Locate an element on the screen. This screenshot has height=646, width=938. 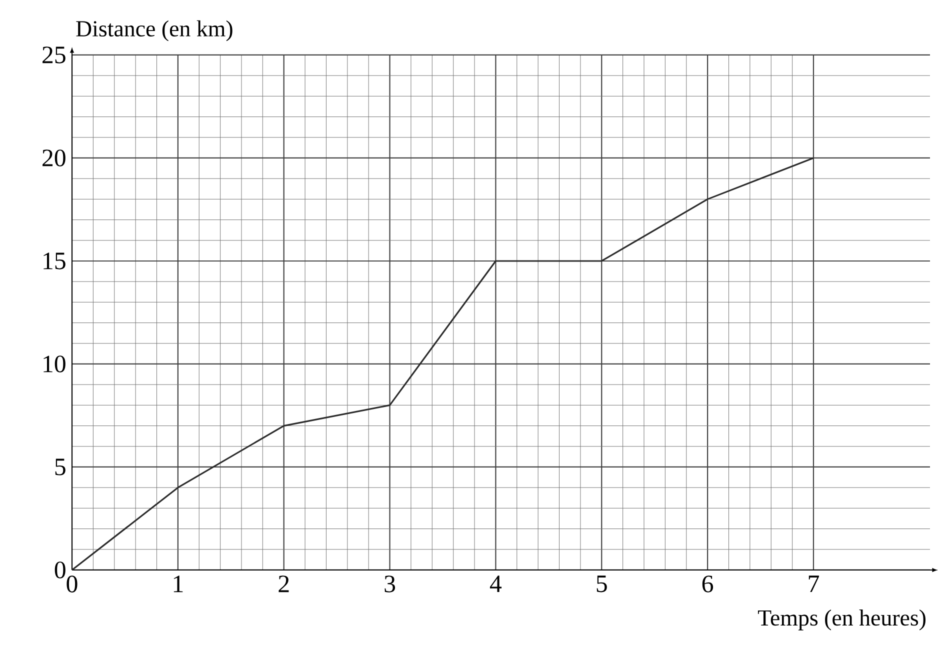
y-tick-label: 0 is located at coordinates (60, 570).